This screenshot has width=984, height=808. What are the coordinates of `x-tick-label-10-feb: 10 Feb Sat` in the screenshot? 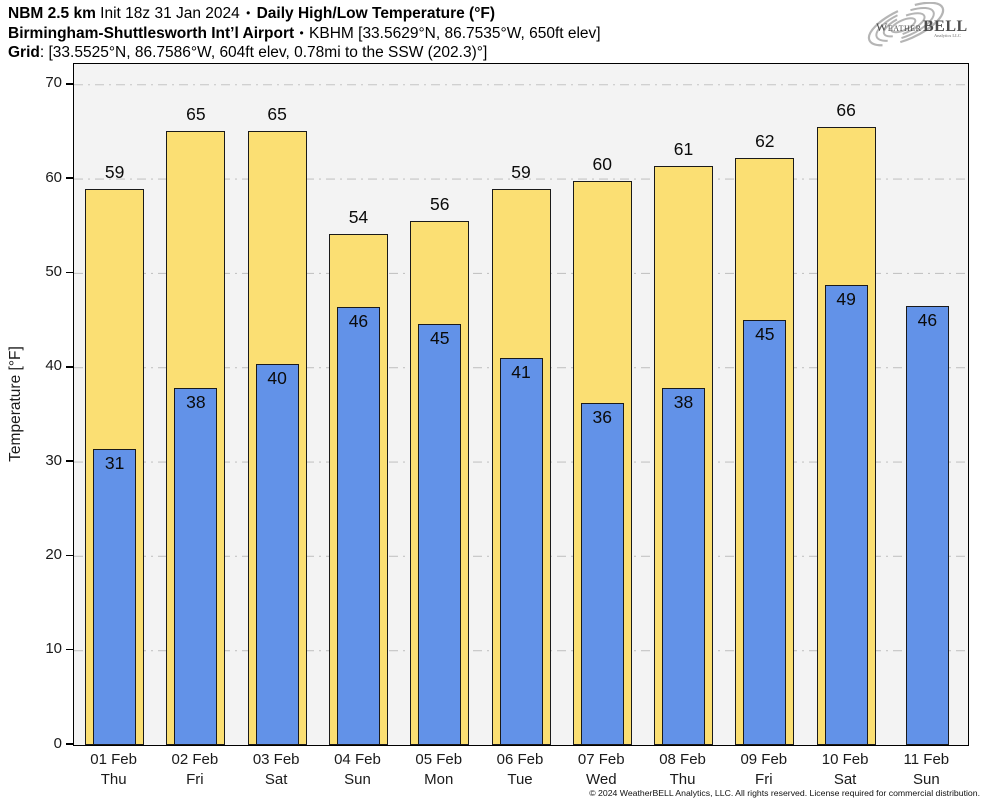 It's located at (844, 770).